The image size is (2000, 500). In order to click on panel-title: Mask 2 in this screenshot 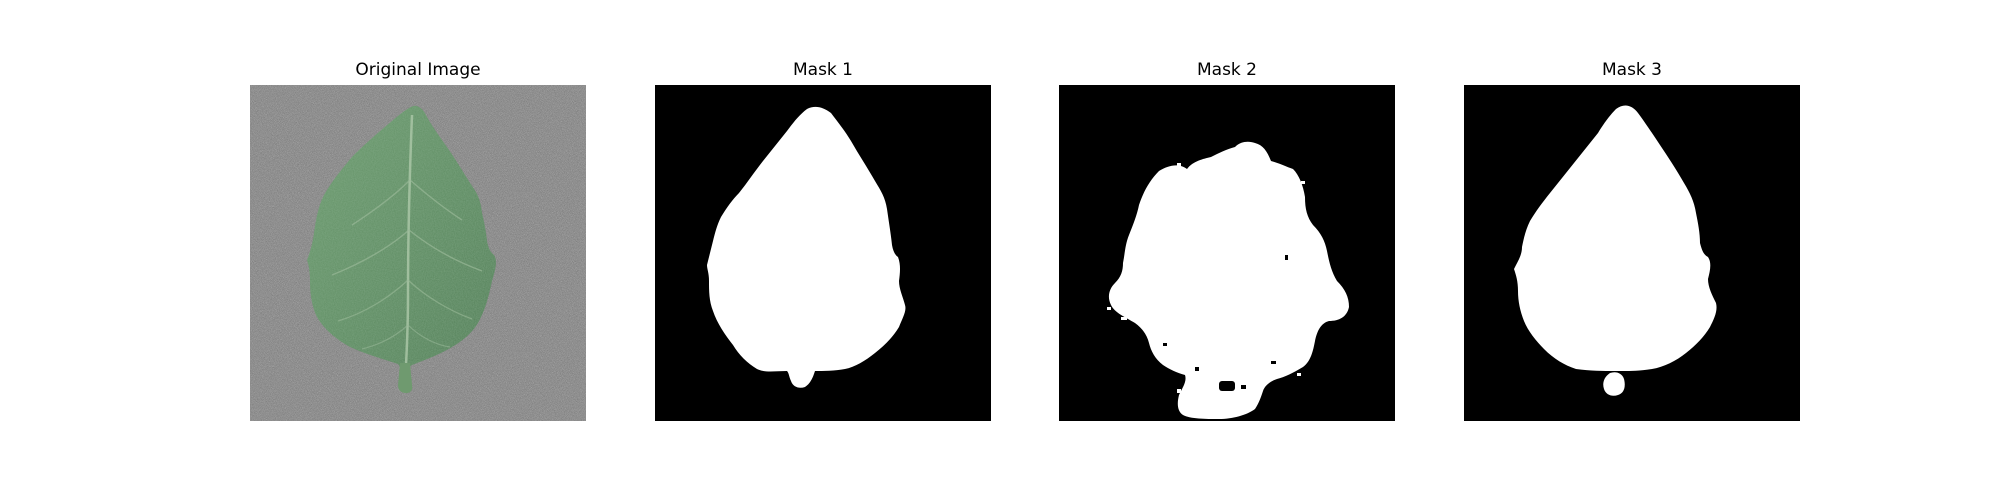, I will do `click(1227, 70)`.